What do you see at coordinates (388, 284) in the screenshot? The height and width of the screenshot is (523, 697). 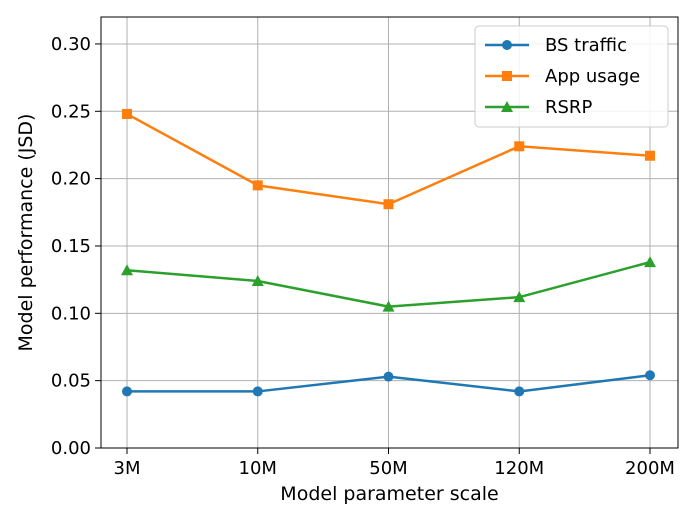 I see `series-rsrp` at bounding box center [388, 284].